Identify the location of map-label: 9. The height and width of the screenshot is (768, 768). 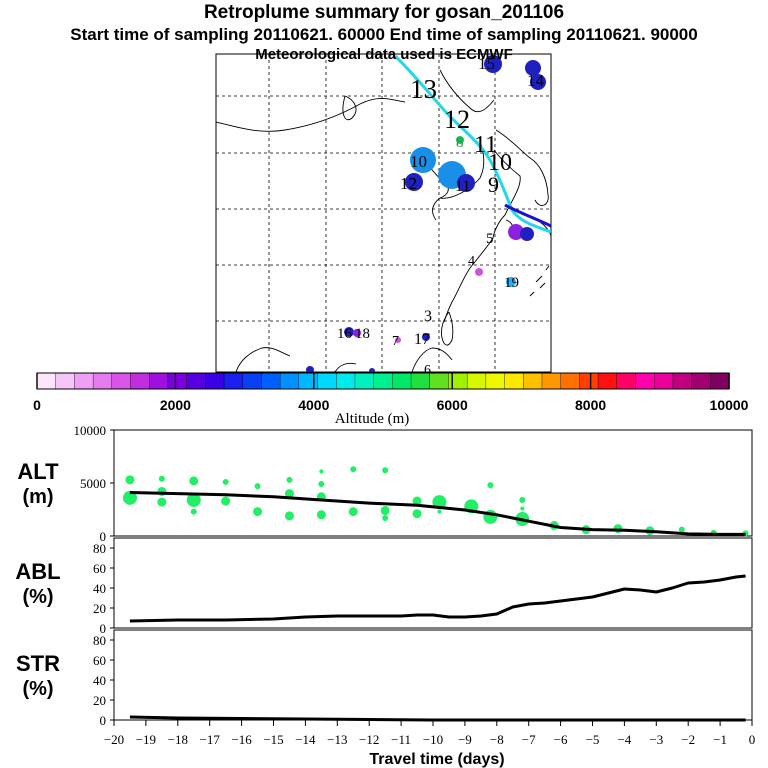
(493, 184).